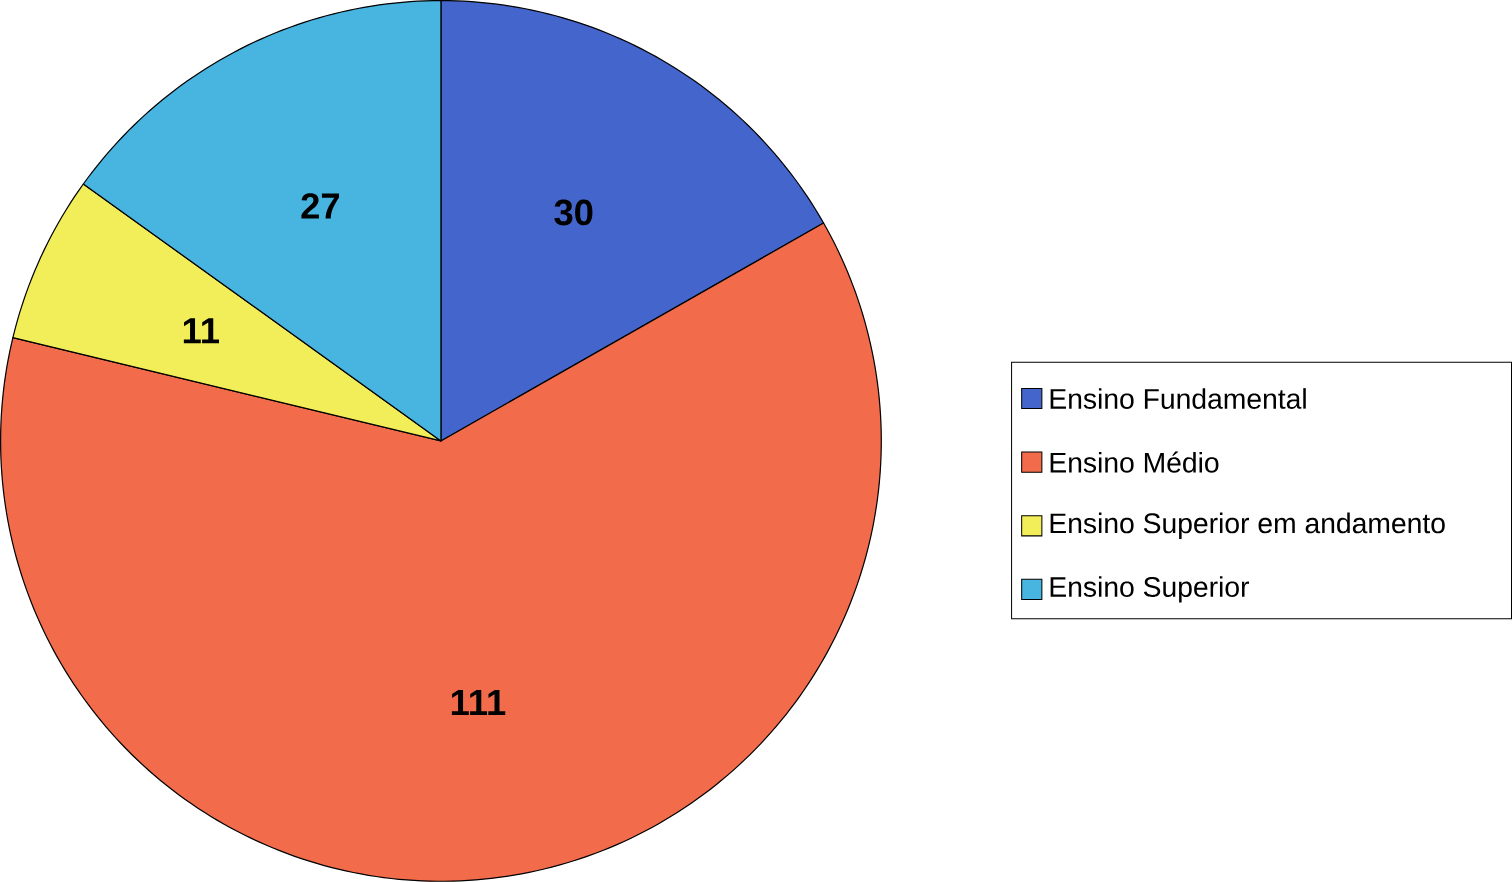  What do you see at coordinates (573, 212) in the screenshot?
I see `data-label: 30` at bounding box center [573, 212].